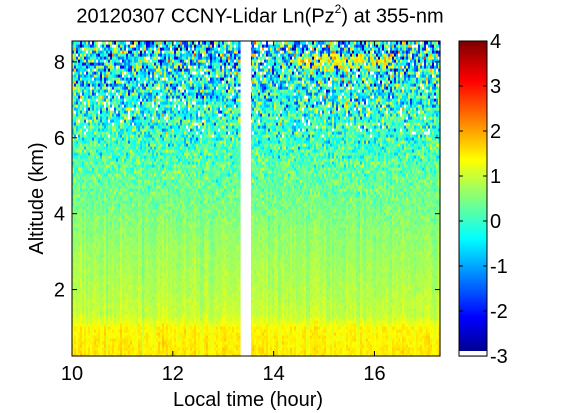 This screenshot has height=413, width=562. What do you see at coordinates (59, 291) in the screenshot?
I see `y-tick-label: 2` at bounding box center [59, 291].